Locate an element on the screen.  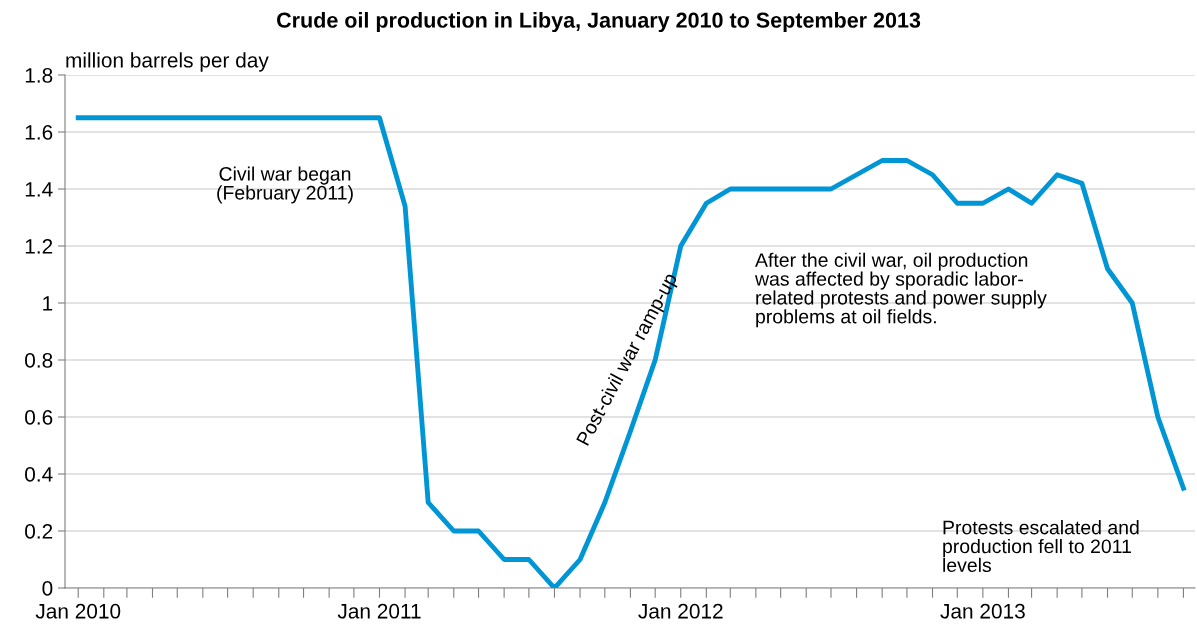
x-tick-label: Jan 2010 is located at coordinates (78, 611).